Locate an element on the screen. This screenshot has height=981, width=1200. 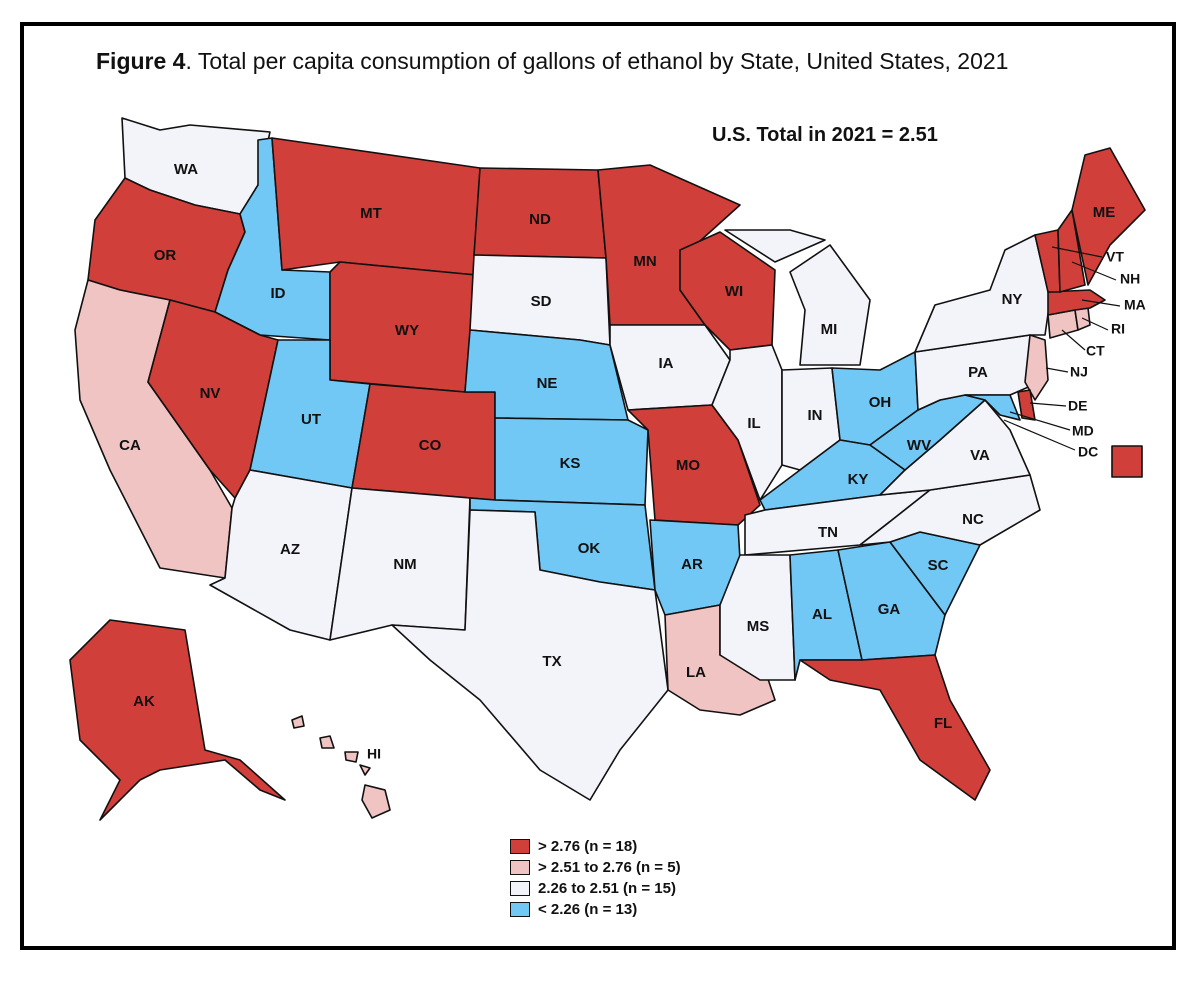
label-sd: SD is located at coordinates (541, 301).